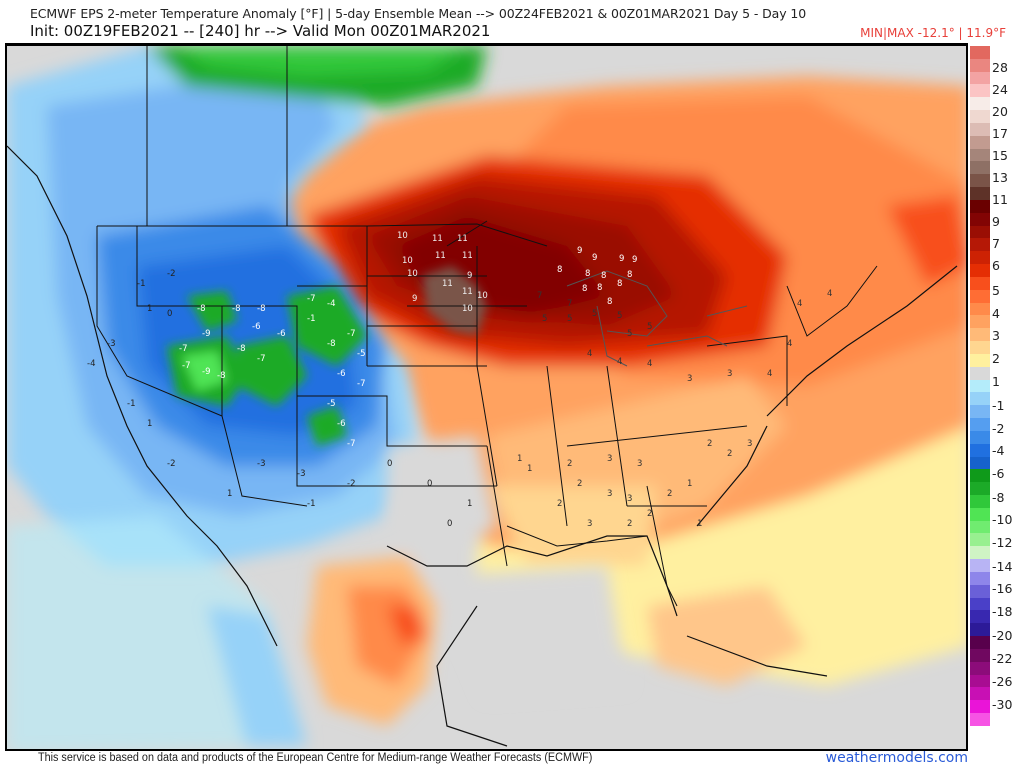  Describe the element at coordinates (1002, 542) in the screenshot. I see `colorbar-tick-label: -12` at that location.